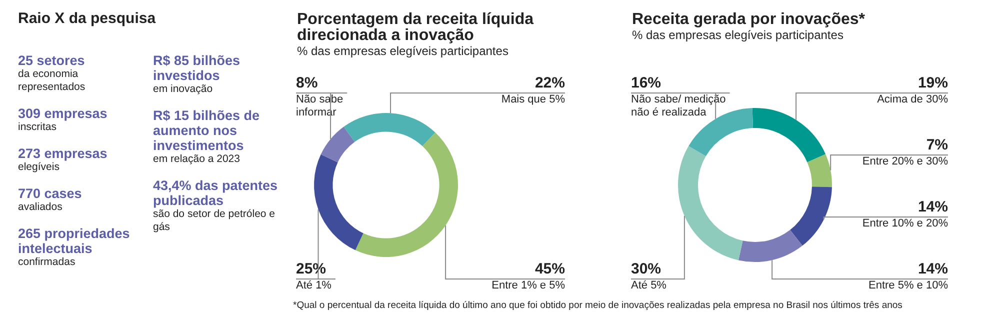  Describe the element at coordinates (183, 89) in the screenshot. I see `text: em inovação` at that location.